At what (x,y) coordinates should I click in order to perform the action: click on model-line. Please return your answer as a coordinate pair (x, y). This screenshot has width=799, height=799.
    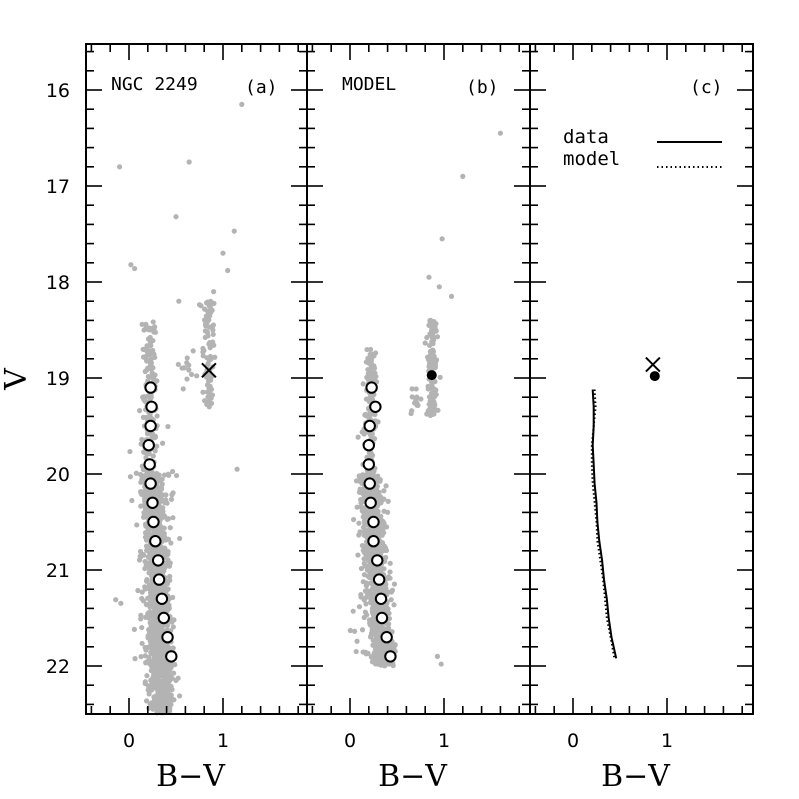
    Looking at the image, I should click on (603, 524).